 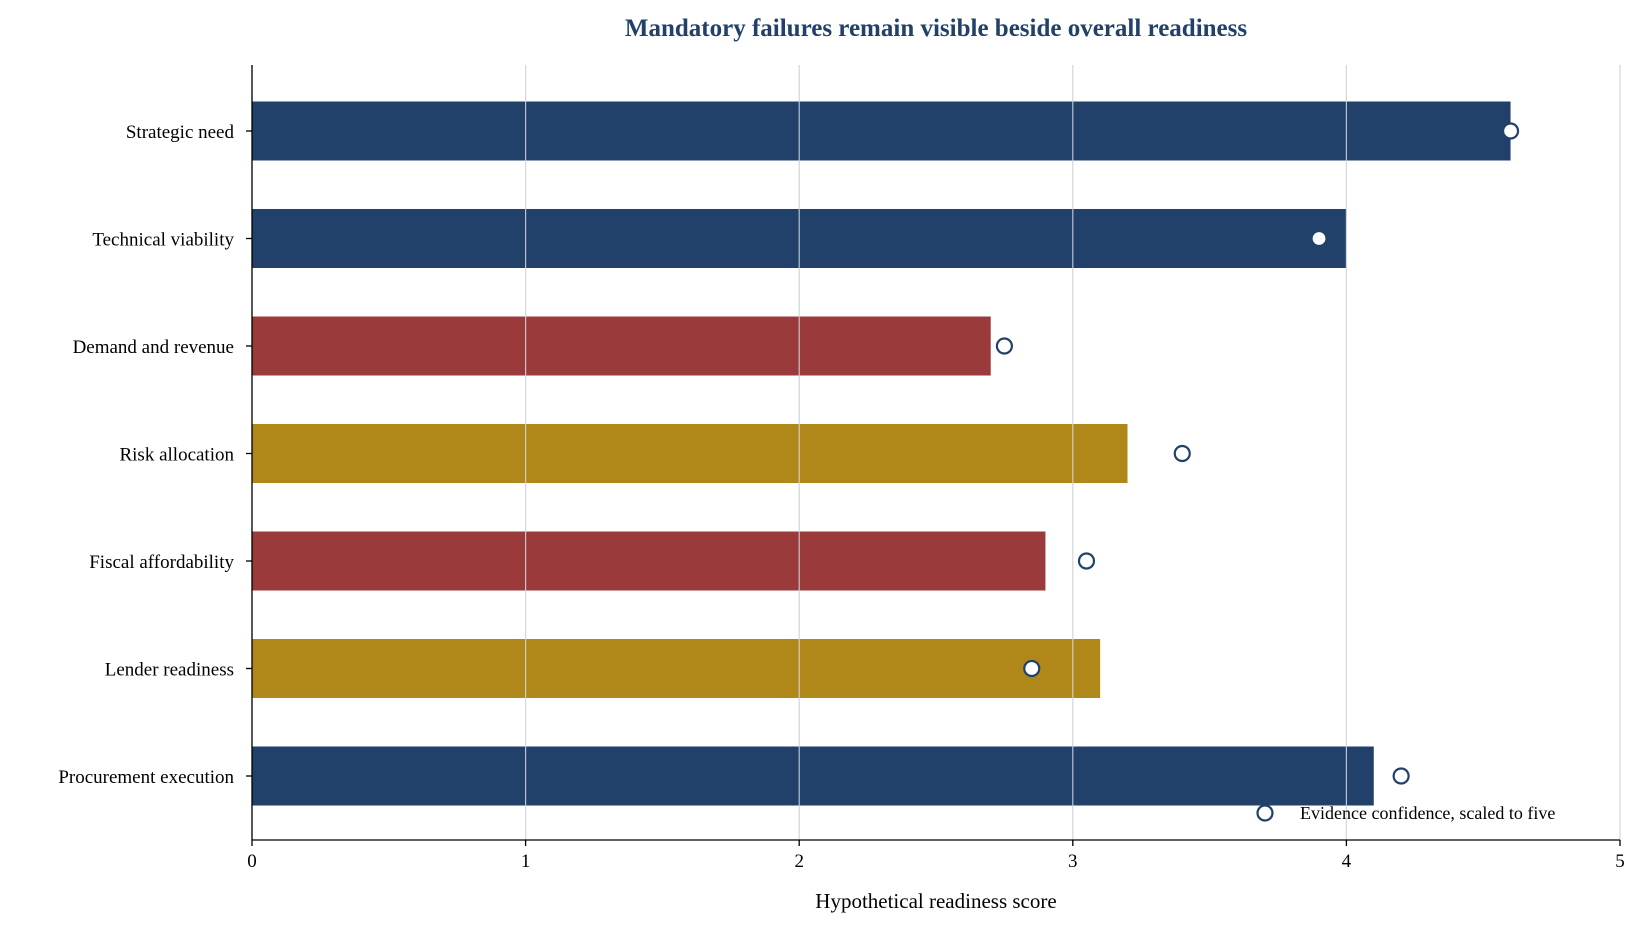 I want to click on x-tick-label: 0, so click(x=252, y=861).